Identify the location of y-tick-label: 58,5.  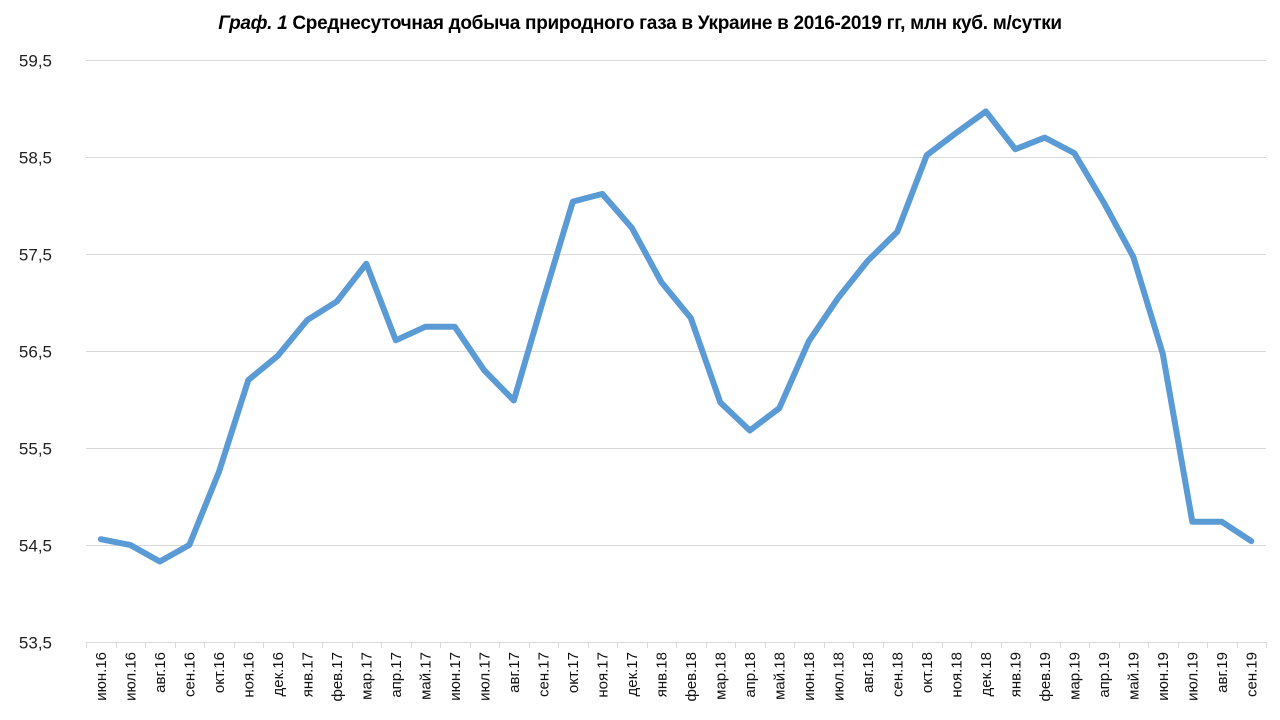
(35, 158).